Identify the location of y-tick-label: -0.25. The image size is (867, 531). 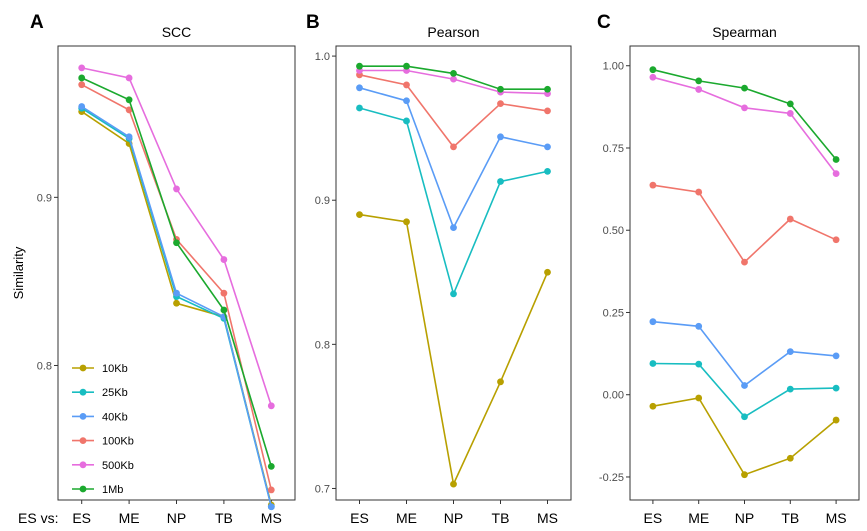
(611, 478).